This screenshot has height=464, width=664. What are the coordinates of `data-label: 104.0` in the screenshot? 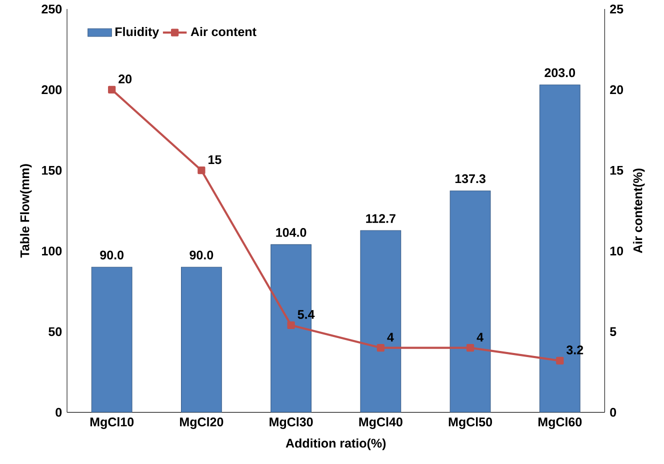 It's located at (291, 233).